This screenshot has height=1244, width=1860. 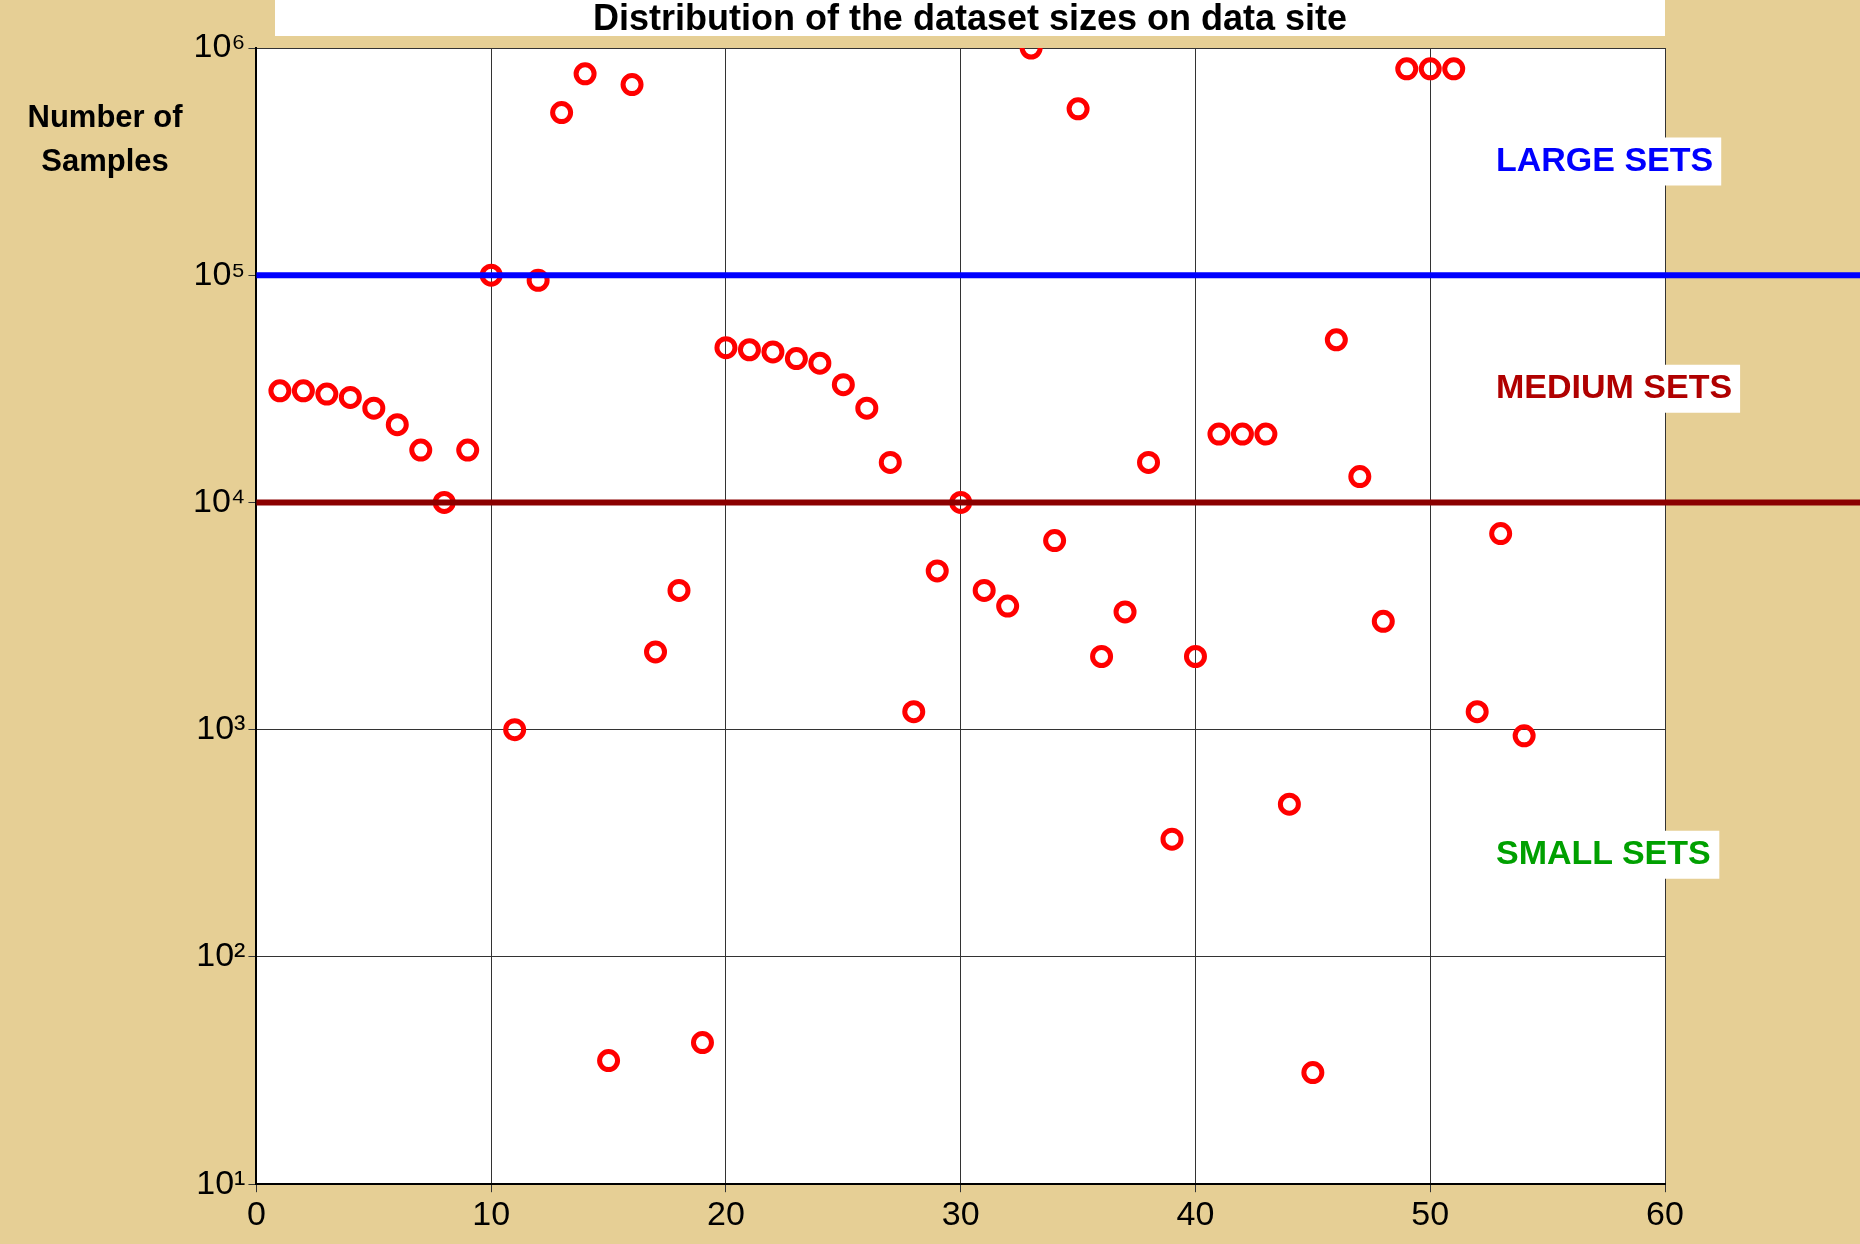 What do you see at coordinates (221, 954) in the screenshot?
I see `y-tick-label: 10²` at bounding box center [221, 954].